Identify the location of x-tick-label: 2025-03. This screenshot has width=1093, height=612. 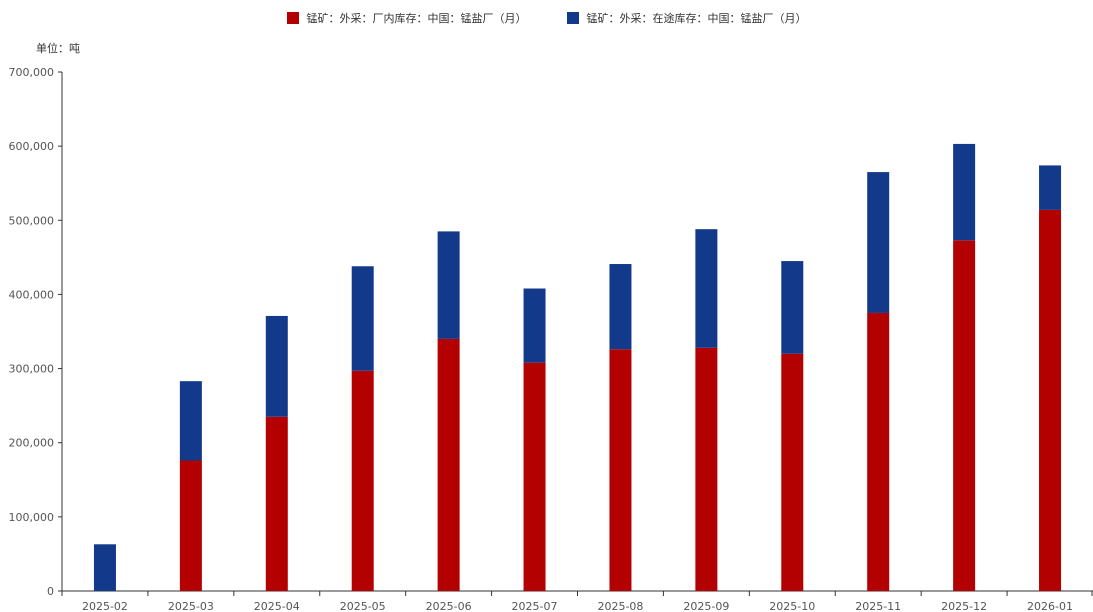
(191, 606).